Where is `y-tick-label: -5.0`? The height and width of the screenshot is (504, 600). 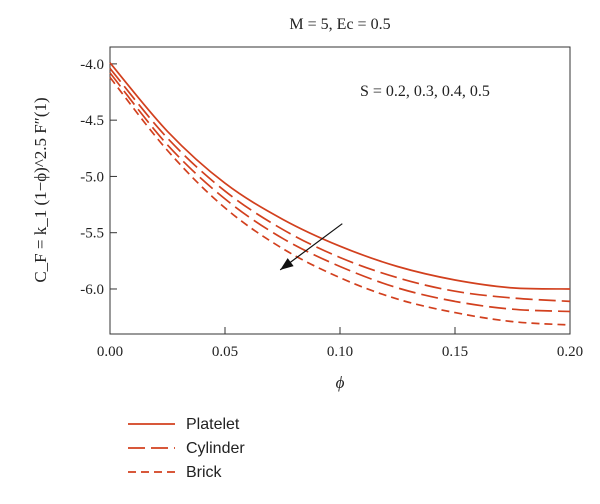
y-tick-label: -5.0 is located at coordinates (92, 177).